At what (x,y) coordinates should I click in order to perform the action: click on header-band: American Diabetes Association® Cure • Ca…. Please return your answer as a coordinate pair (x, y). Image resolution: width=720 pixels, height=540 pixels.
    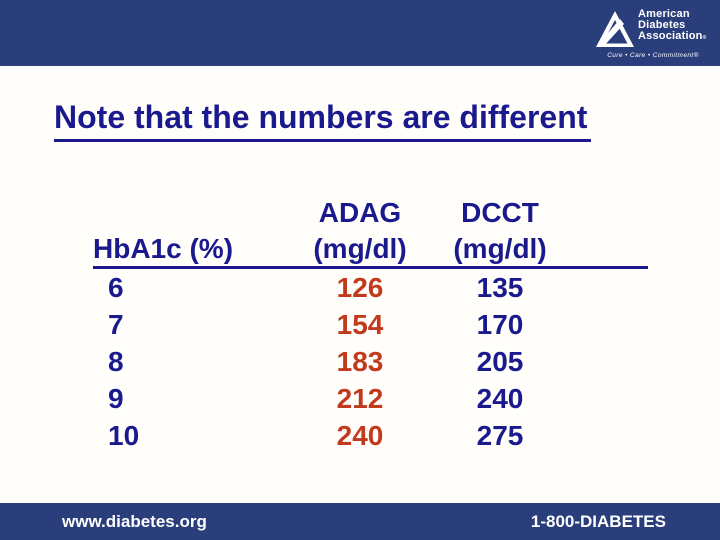
    Looking at the image, I should click on (360, 33).